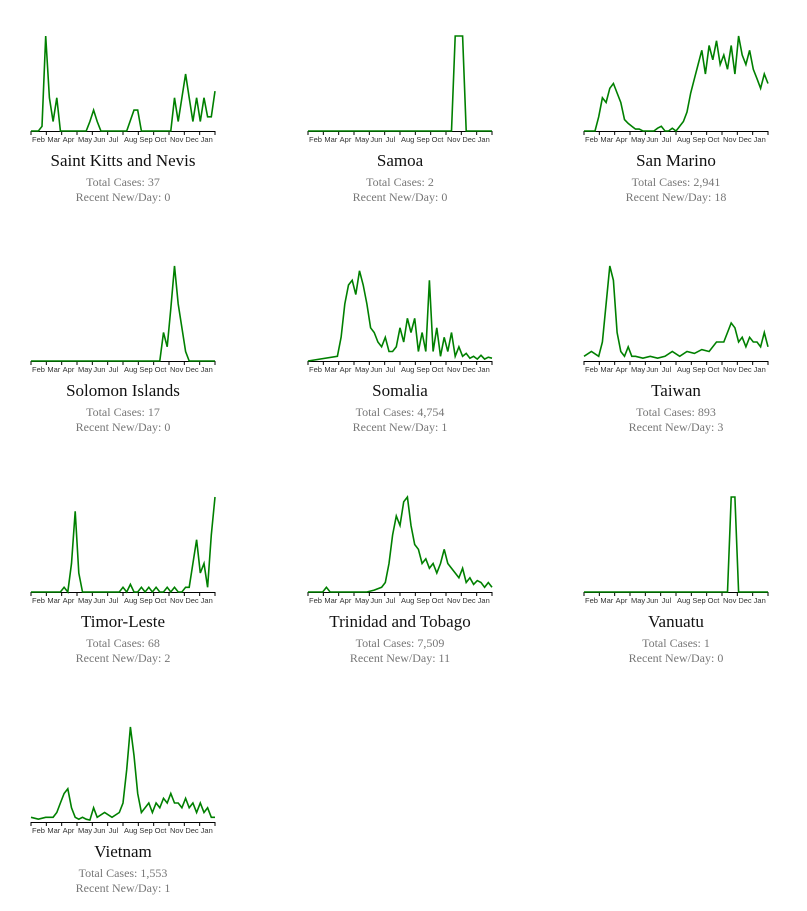 This screenshot has width=807, height=911. I want to click on recent-new-per-day: Recent New/Day: 3, so click(676, 427).